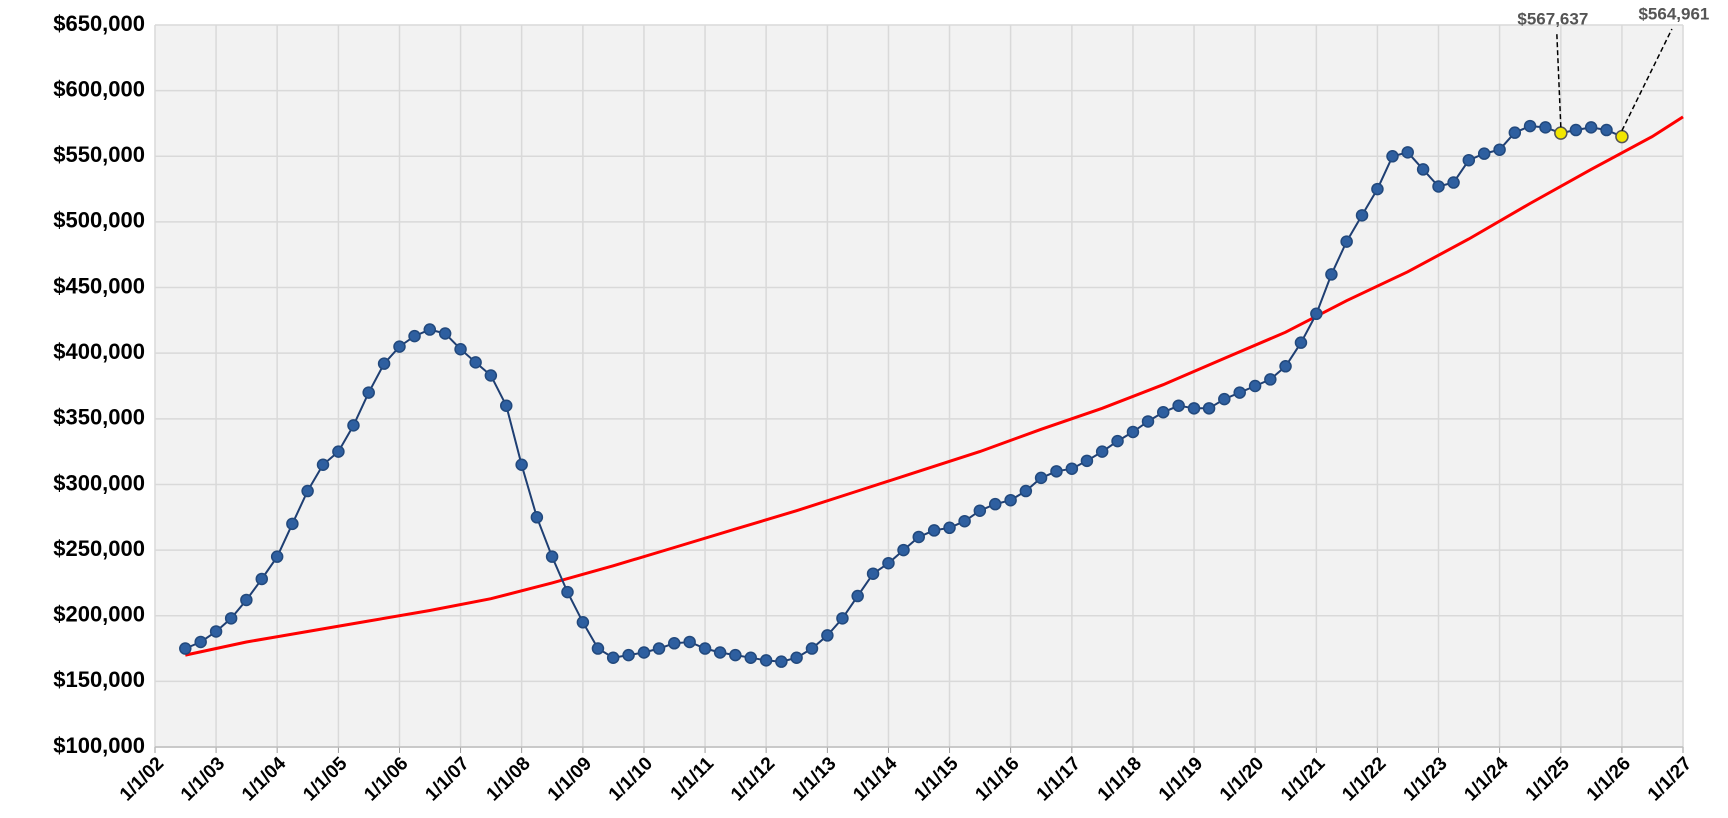  I want to click on x-tick-label: 1/1/25, so click(1548, 779).